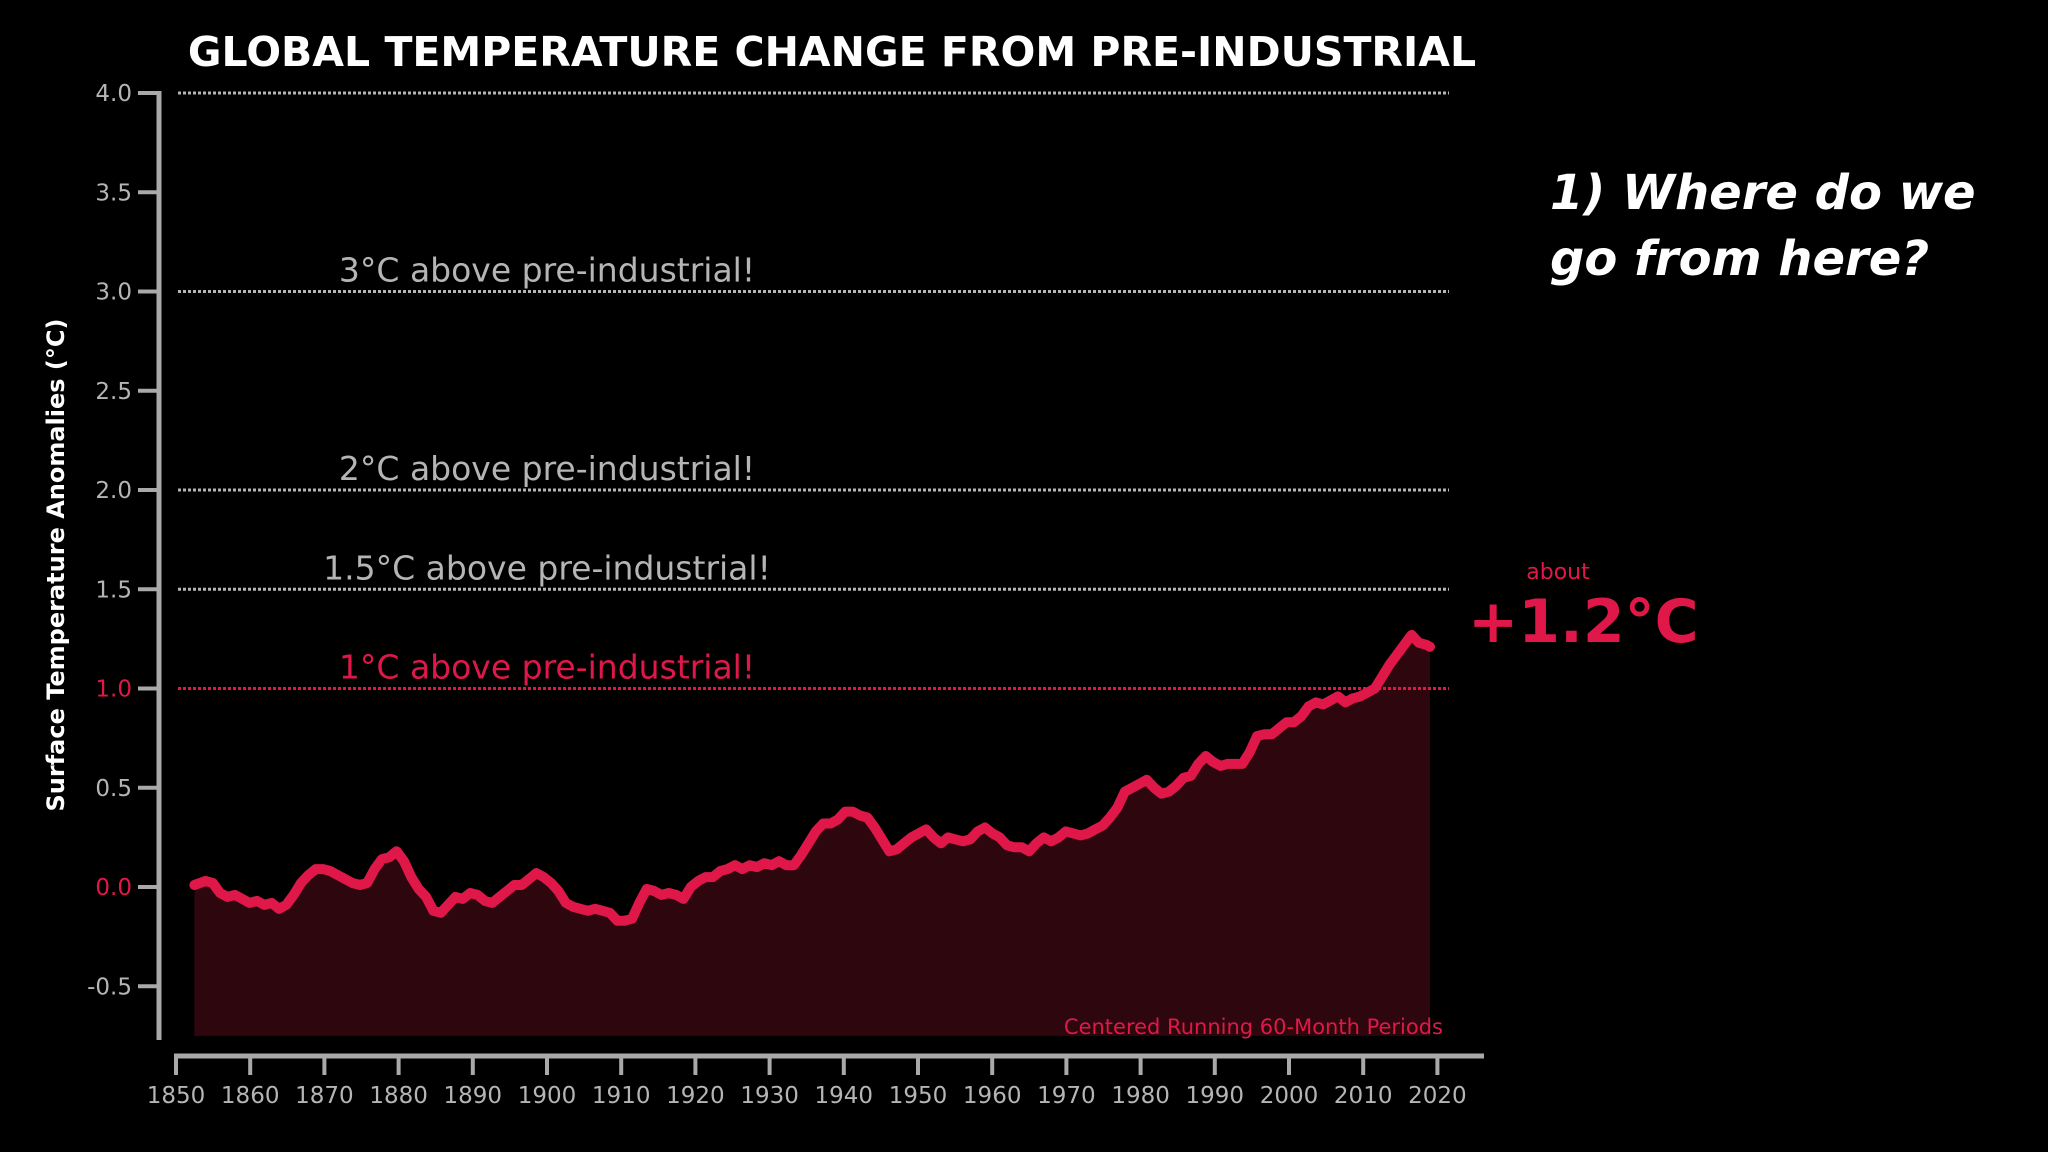 Image resolution: width=2048 pixels, height=1152 pixels. I want to click on y-tick-label-3: 1.0, so click(113, 690).